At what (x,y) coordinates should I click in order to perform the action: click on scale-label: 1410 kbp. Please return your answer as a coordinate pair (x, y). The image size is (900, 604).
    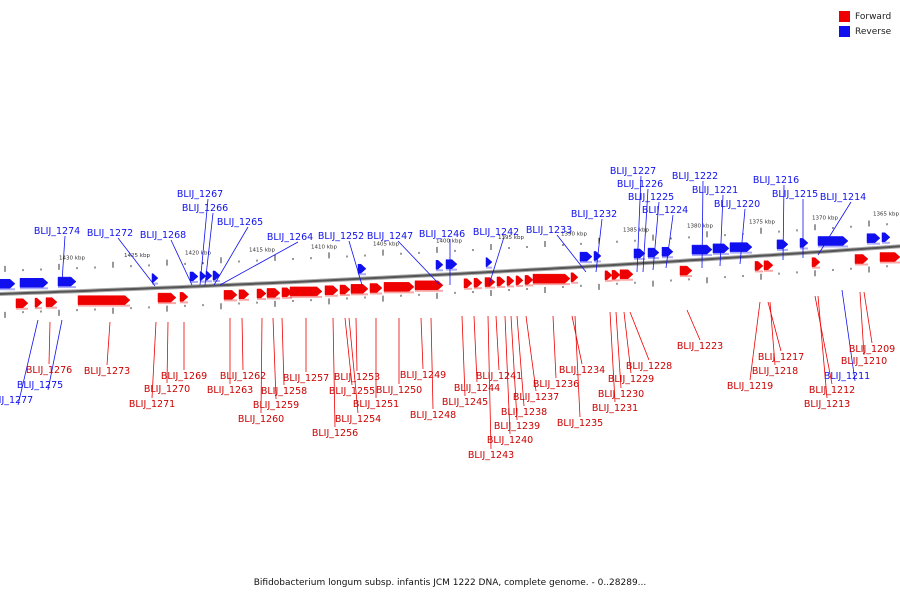
    Looking at the image, I should click on (324, 248).